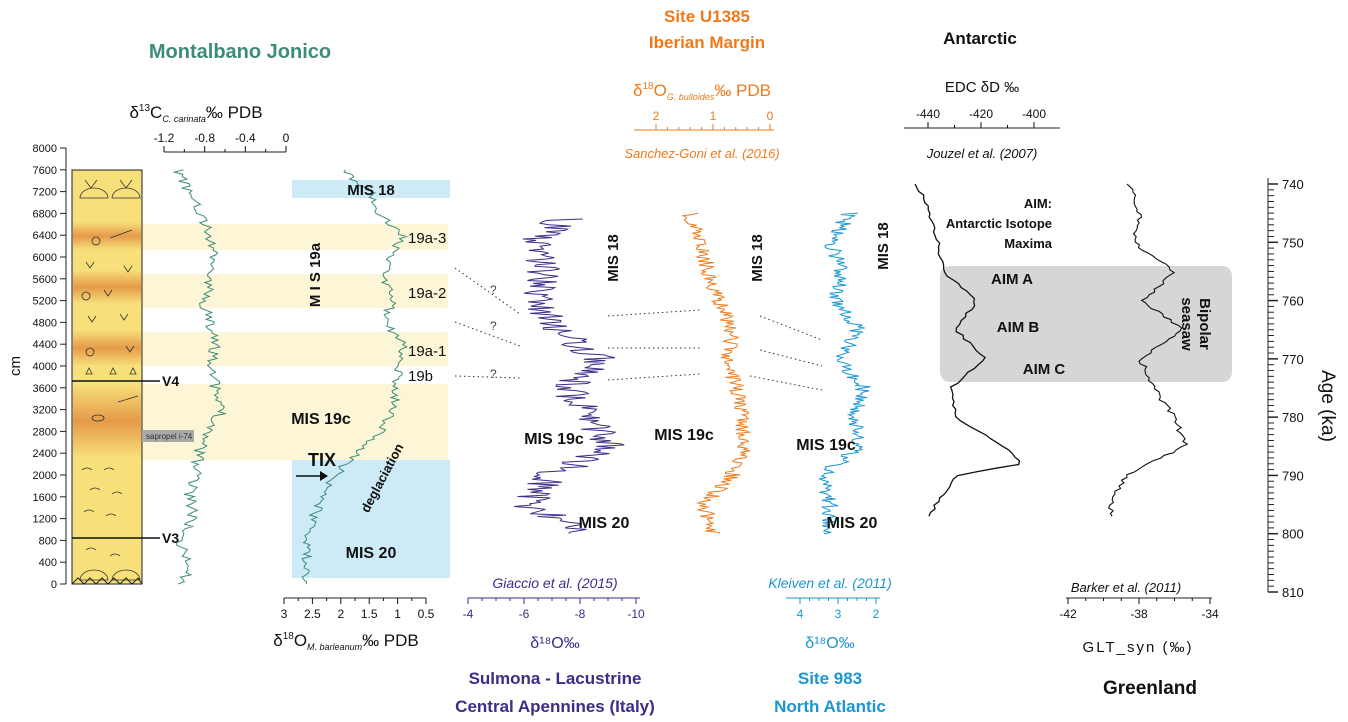  What do you see at coordinates (1028, 243) in the screenshot?
I see `aim-title-l3: Maxima` at bounding box center [1028, 243].